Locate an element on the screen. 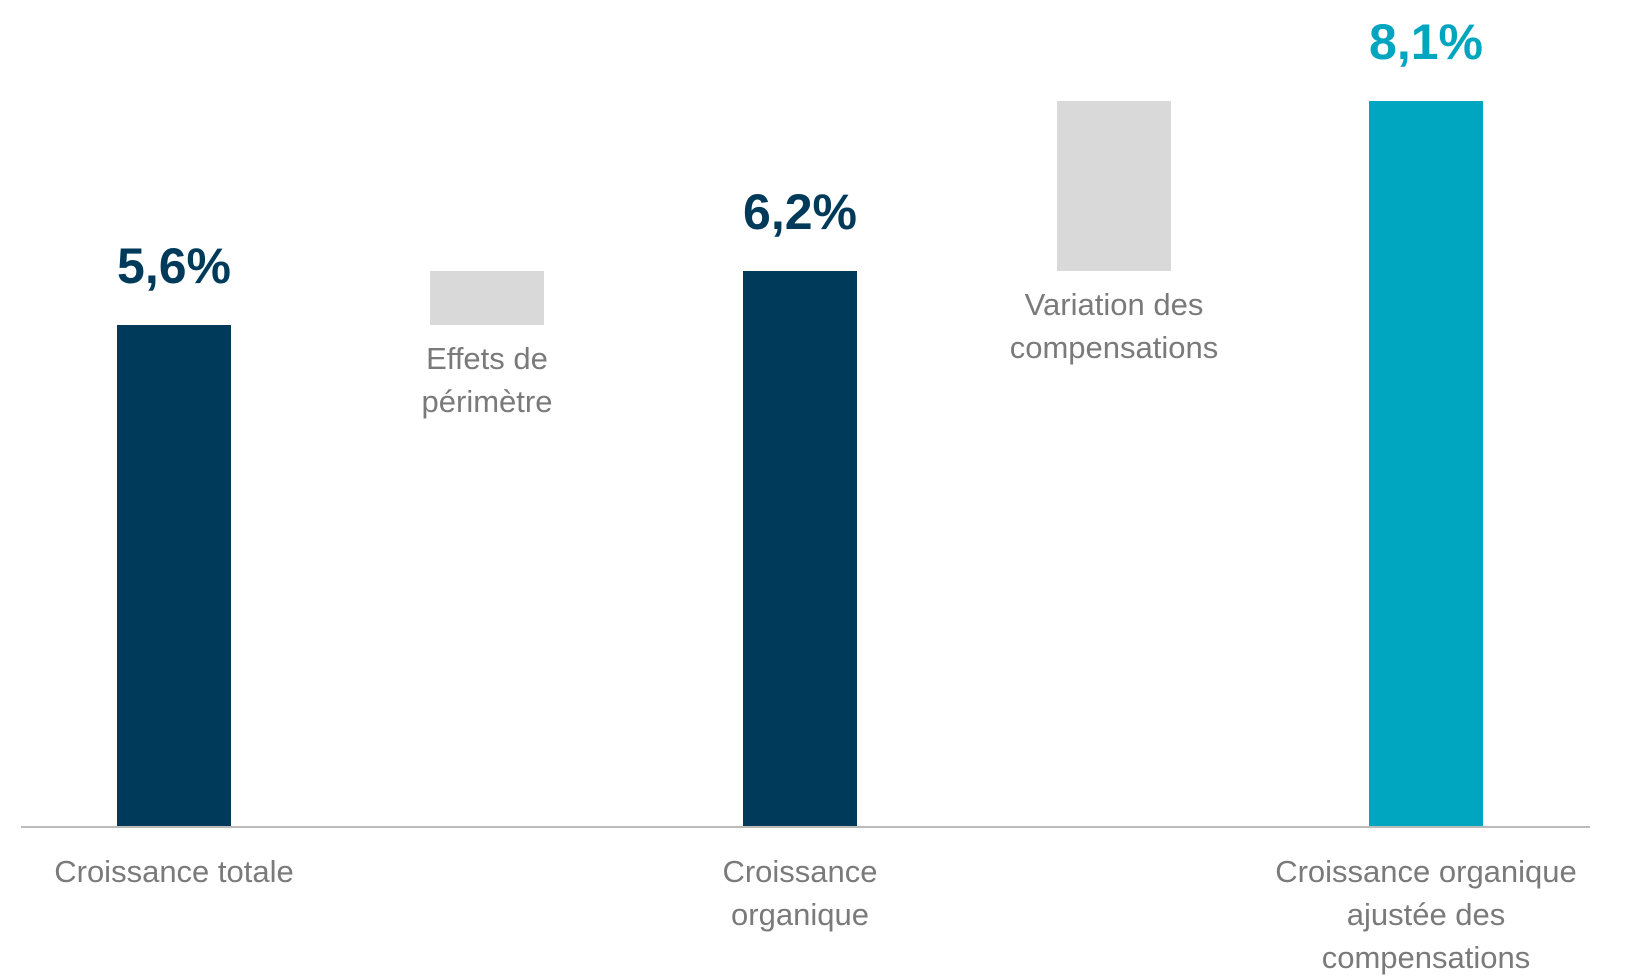 The height and width of the screenshot is (980, 1640). category-label: Variation des compensations is located at coordinates (1114, 326).